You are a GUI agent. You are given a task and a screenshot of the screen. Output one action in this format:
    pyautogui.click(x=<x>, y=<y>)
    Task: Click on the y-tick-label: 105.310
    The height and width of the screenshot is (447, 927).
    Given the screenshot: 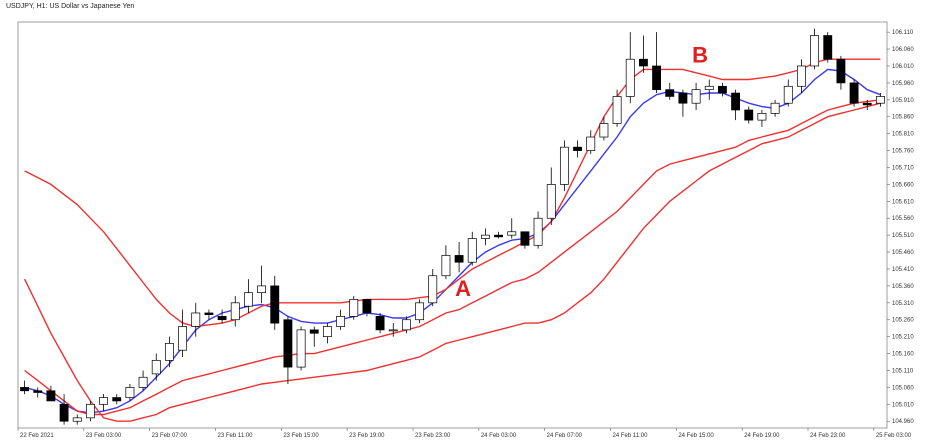 What is the action you would take?
    pyautogui.click(x=903, y=304)
    